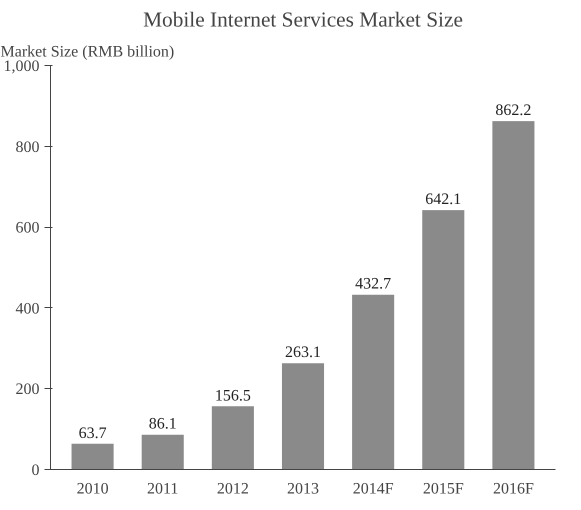 The image size is (581, 510). Describe the element at coordinates (28, 309) in the screenshot. I see `y-tick-label: 400` at that location.